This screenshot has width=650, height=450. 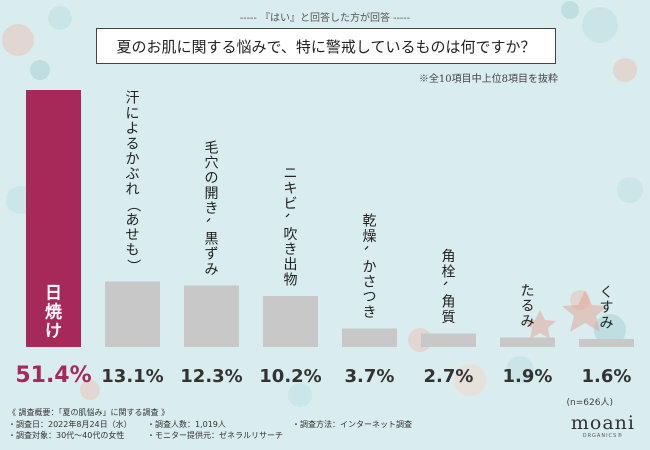 What do you see at coordinates (326, 46) in the screenshot?
I see `chart-title: 夏のお肌に関する悩みで、特に警戒しているものは何ですか？` at bounding box center [326, 46].